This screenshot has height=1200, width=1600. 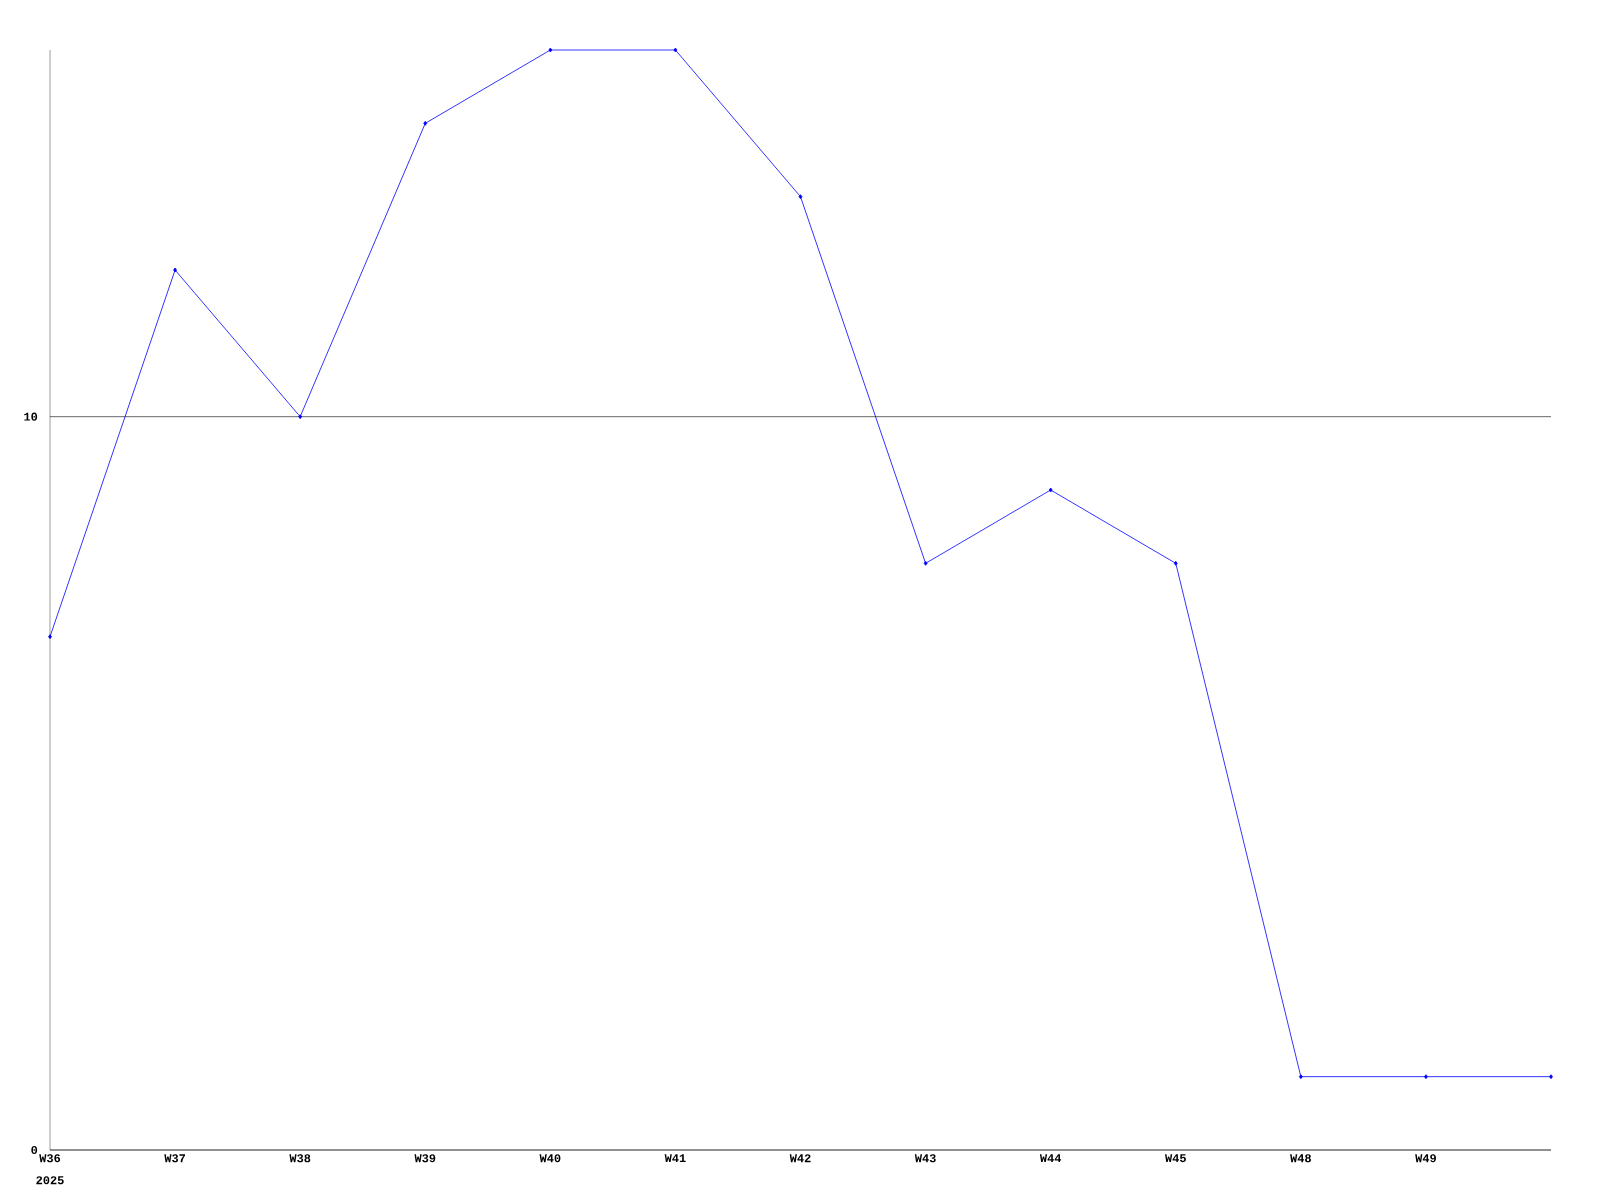 What do you see at coordinates (925, 1158) in the screenshot?
I see `x-tick-label: W43` at bounding box center [925, 1158].